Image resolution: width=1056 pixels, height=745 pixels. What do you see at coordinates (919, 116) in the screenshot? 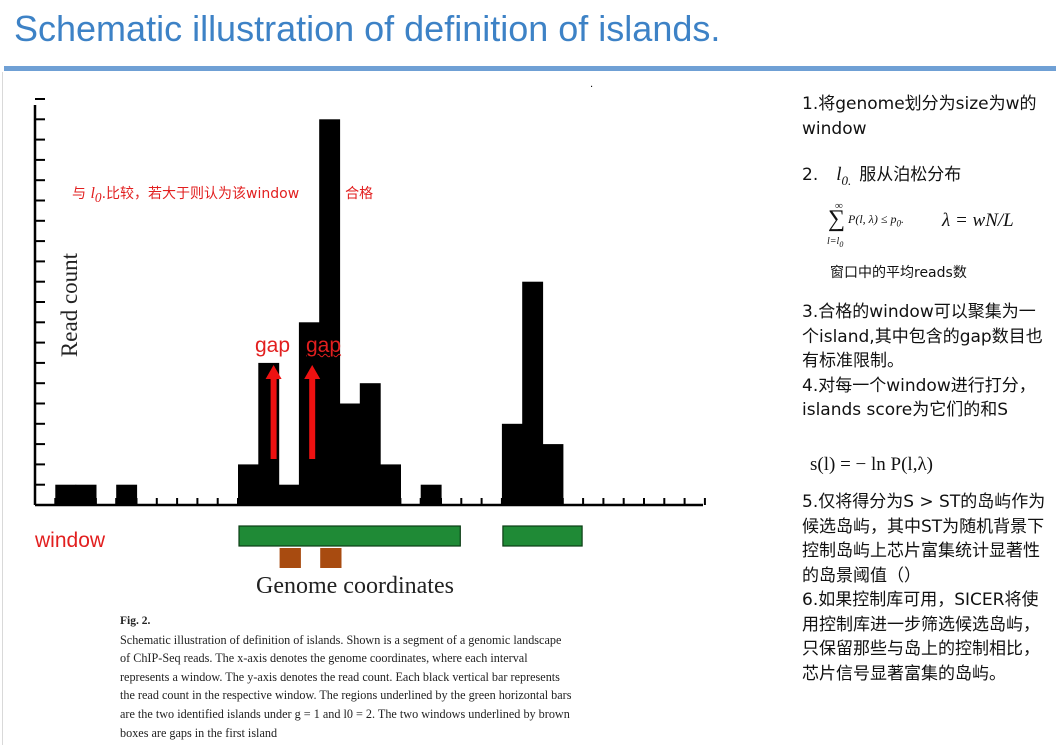
I see `note-1: 1.将genome划分为size为w的 window` at bounding box center [919, 116].